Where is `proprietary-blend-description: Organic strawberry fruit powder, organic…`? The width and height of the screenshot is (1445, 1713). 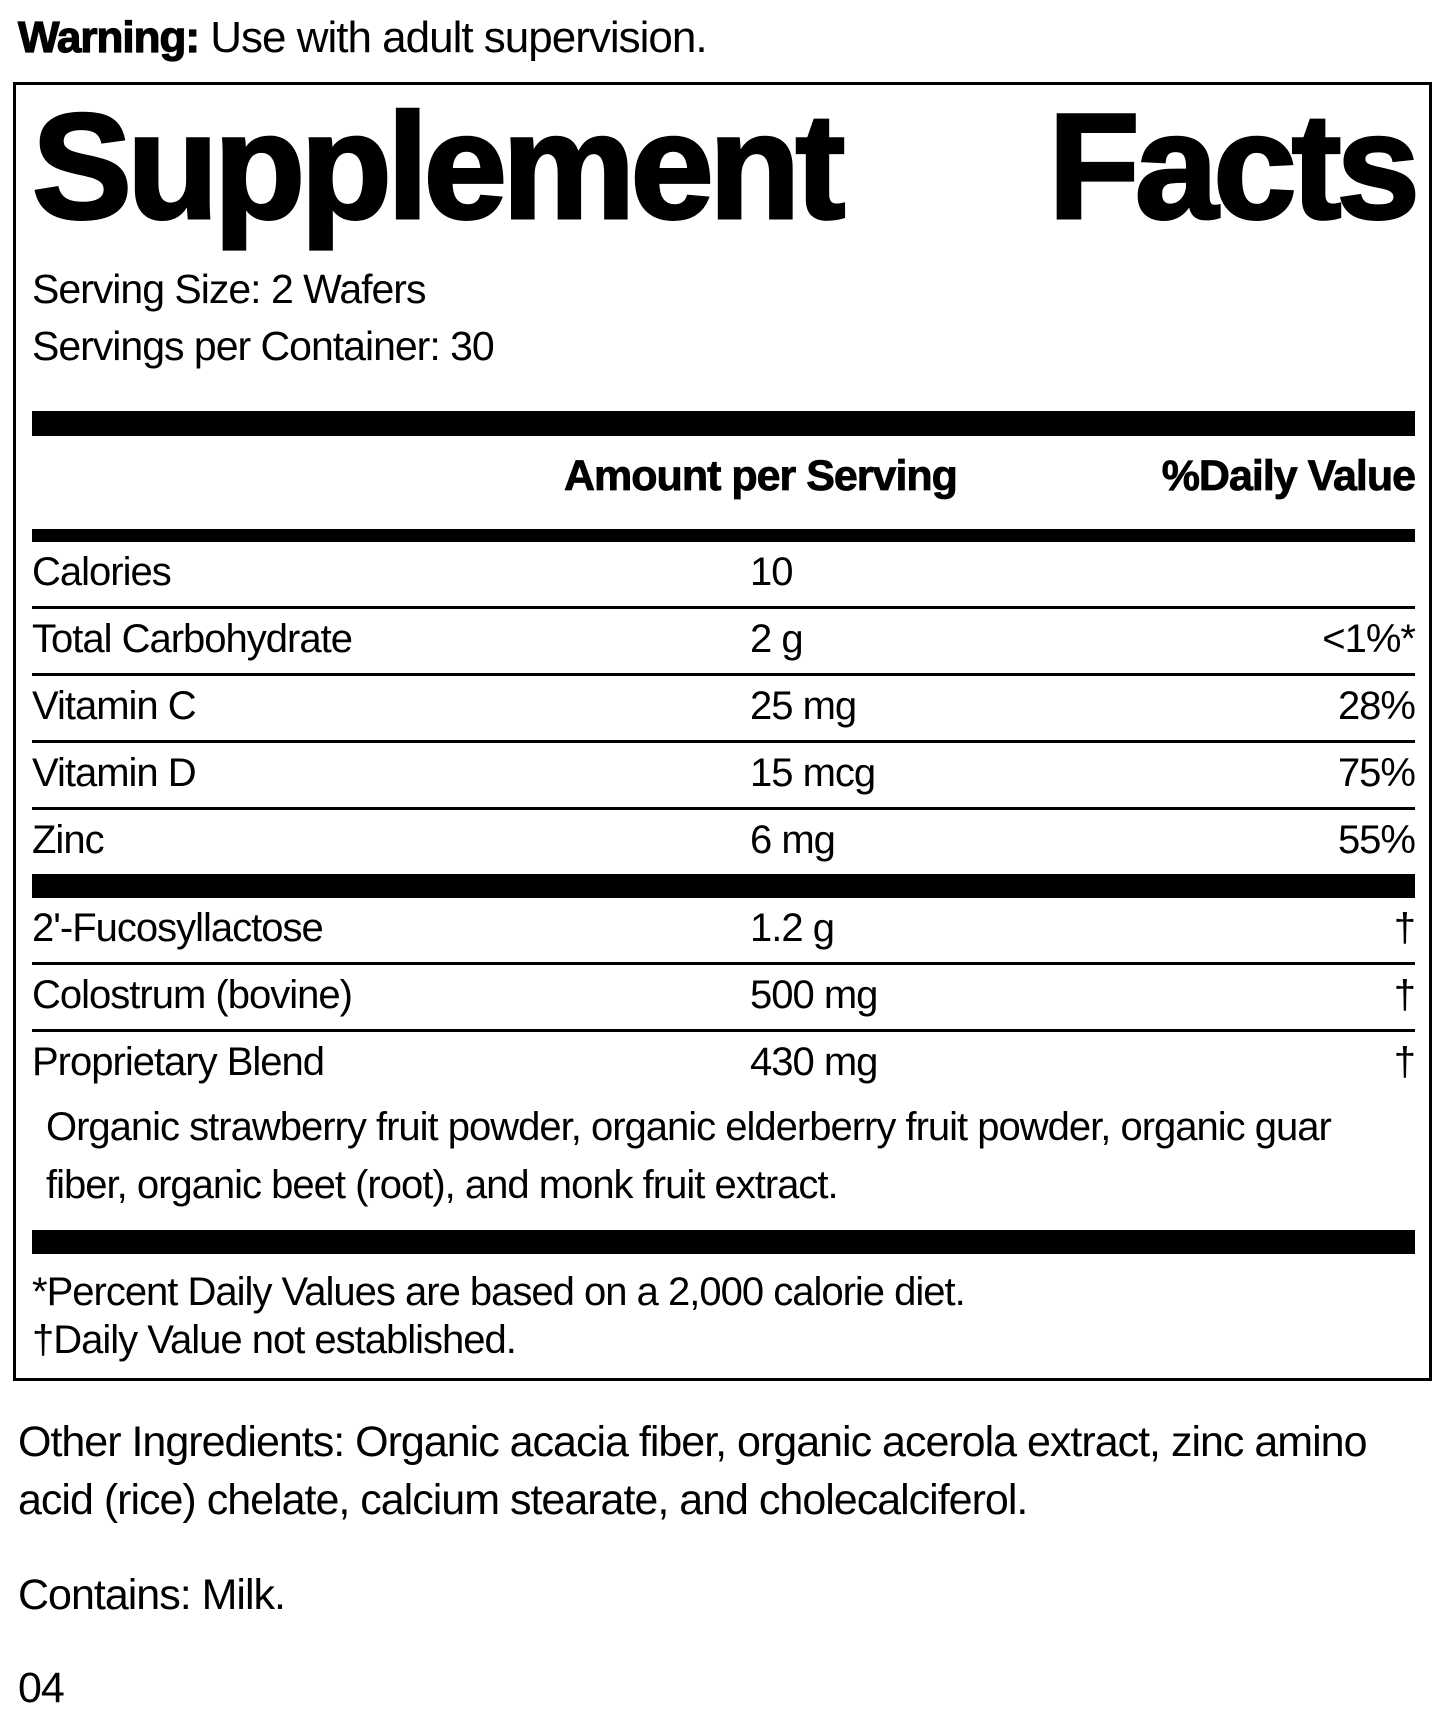
proprietary-blend-description: Organic strawberry fruit powder, organic… is located at coordinates (689, 1156).